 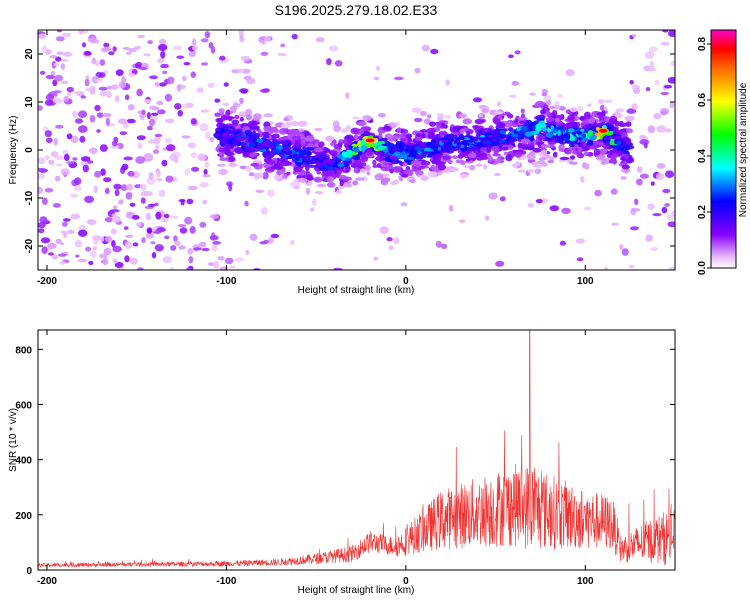 What do you see at coordinates (226, 581) in the screenshot?
I see `snr-x-tick-label: -100` at bounding box center [226, 581].